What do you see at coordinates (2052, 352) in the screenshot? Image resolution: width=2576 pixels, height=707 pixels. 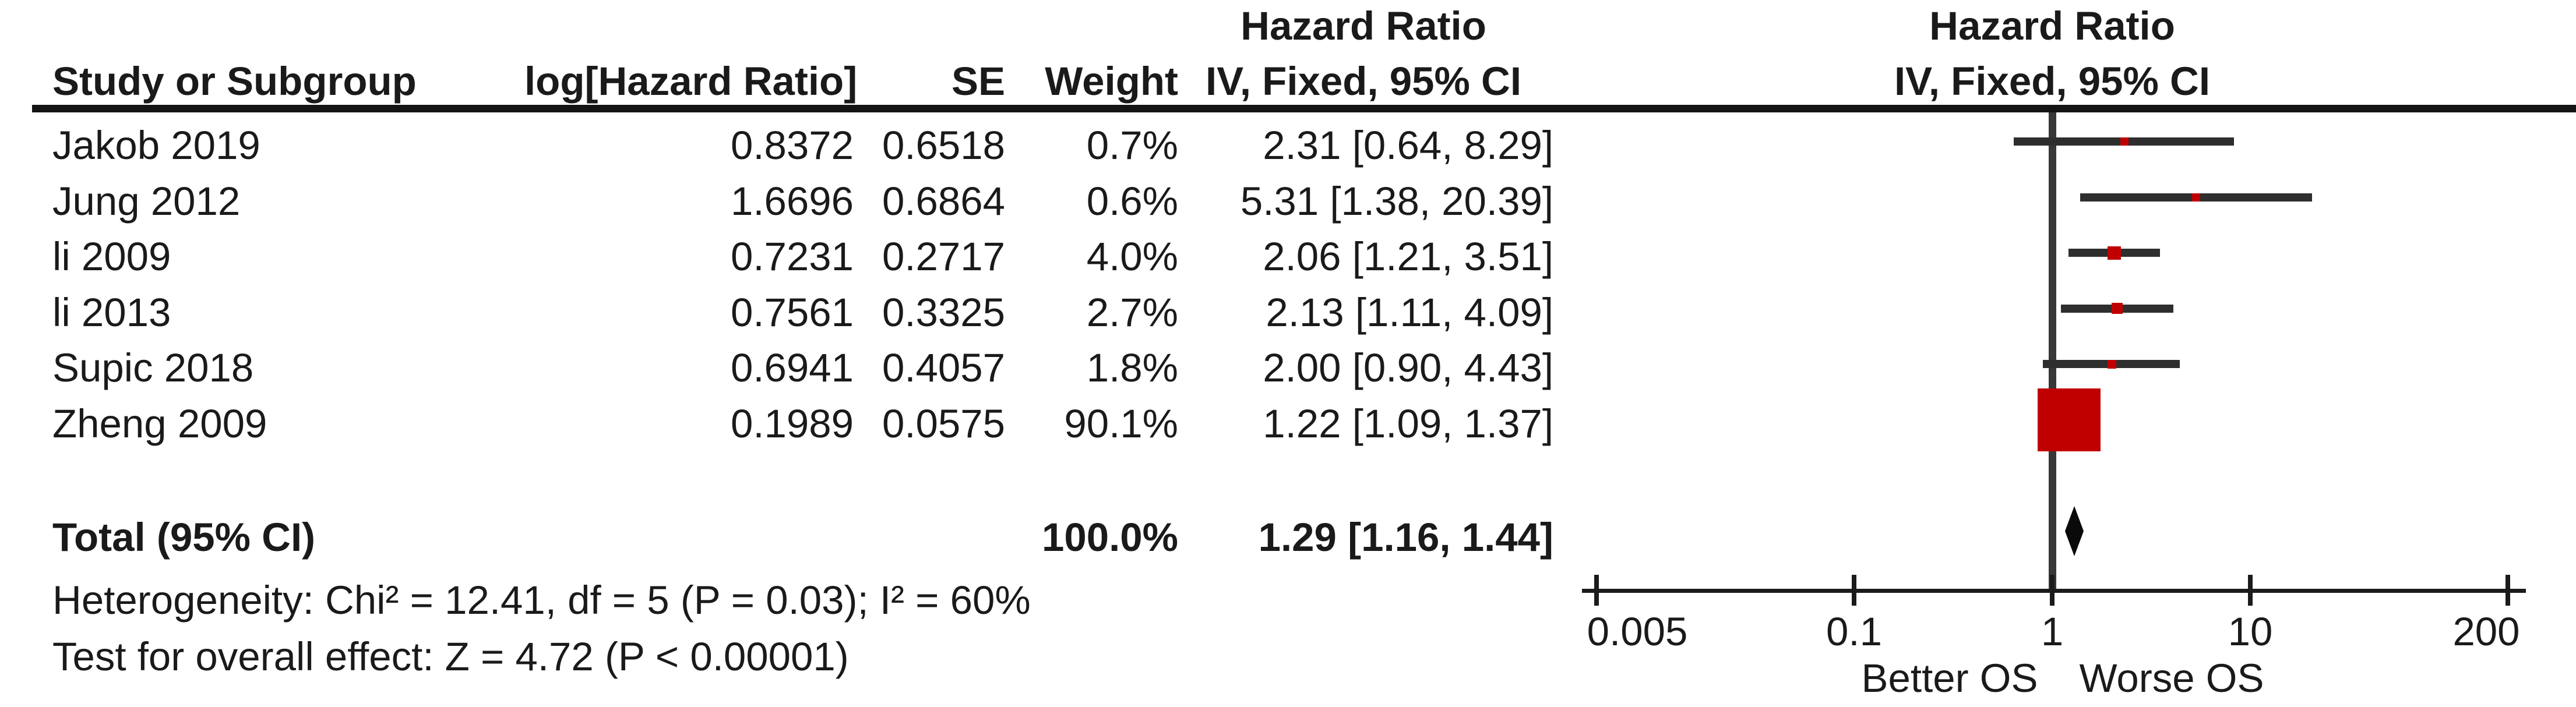 I see `null-effect-line` at bounding box center [2052, 352].